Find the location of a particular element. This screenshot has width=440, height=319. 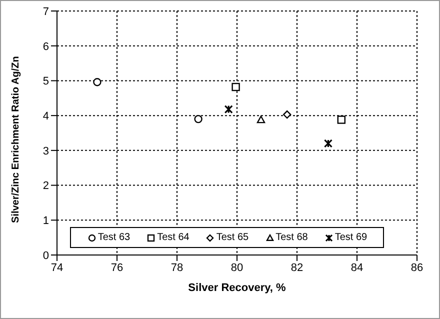

y-axis-title: Silver/Zinc Enrichment Ratio Ag/Zn is located at coordinates (16, 139).